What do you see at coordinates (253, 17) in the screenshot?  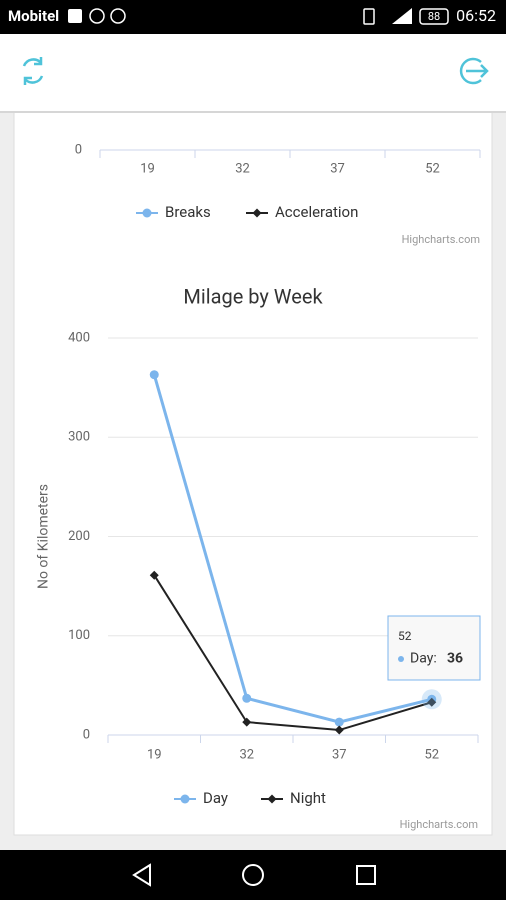 I see `status-bar` at bounding box center [253, 17].